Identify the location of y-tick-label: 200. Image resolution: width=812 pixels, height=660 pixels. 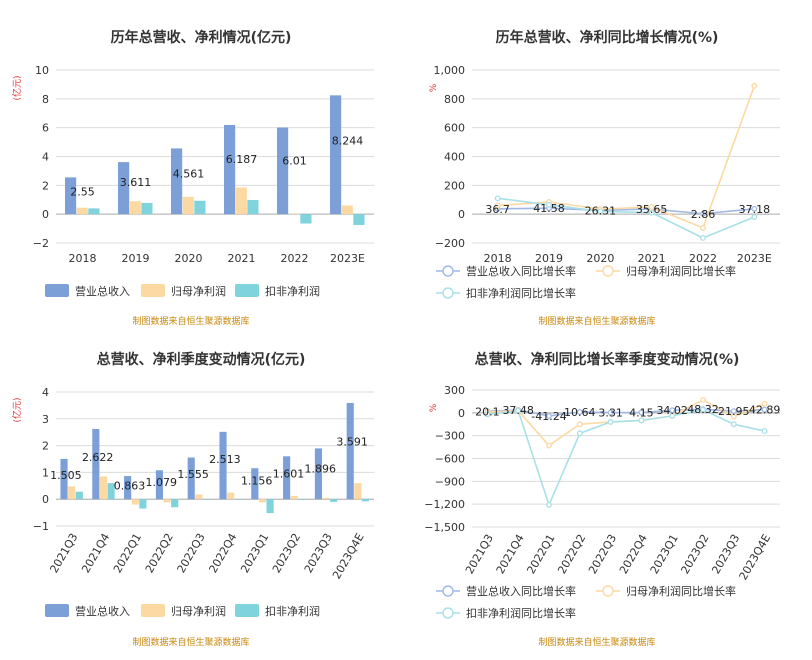
(454, 185).